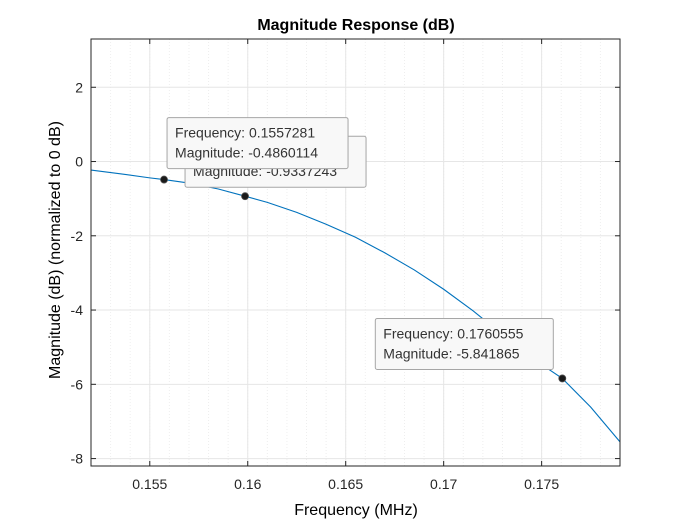 The height and width of the screenshot is (525, 700). What do you see at coordinates (77, 459) in the screenshot?
I see `y-tick-label: -8` at bounding box center [77, 459].